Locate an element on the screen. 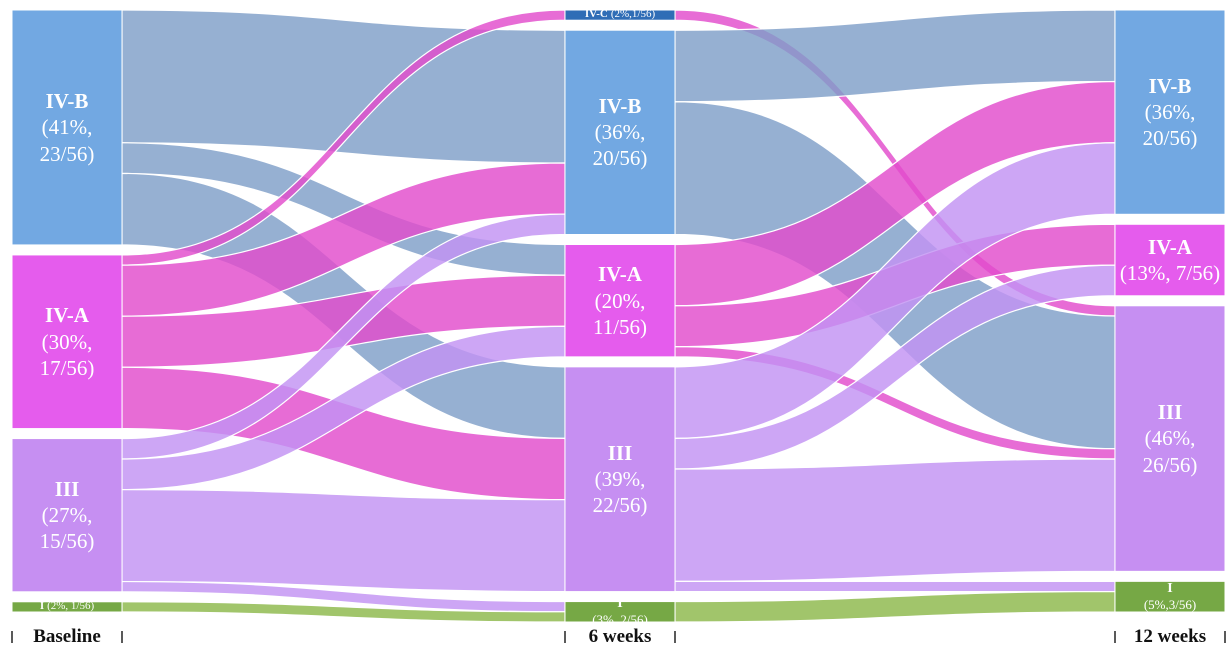  column-label: 12 weeks is located at coordinates (1170, 636).